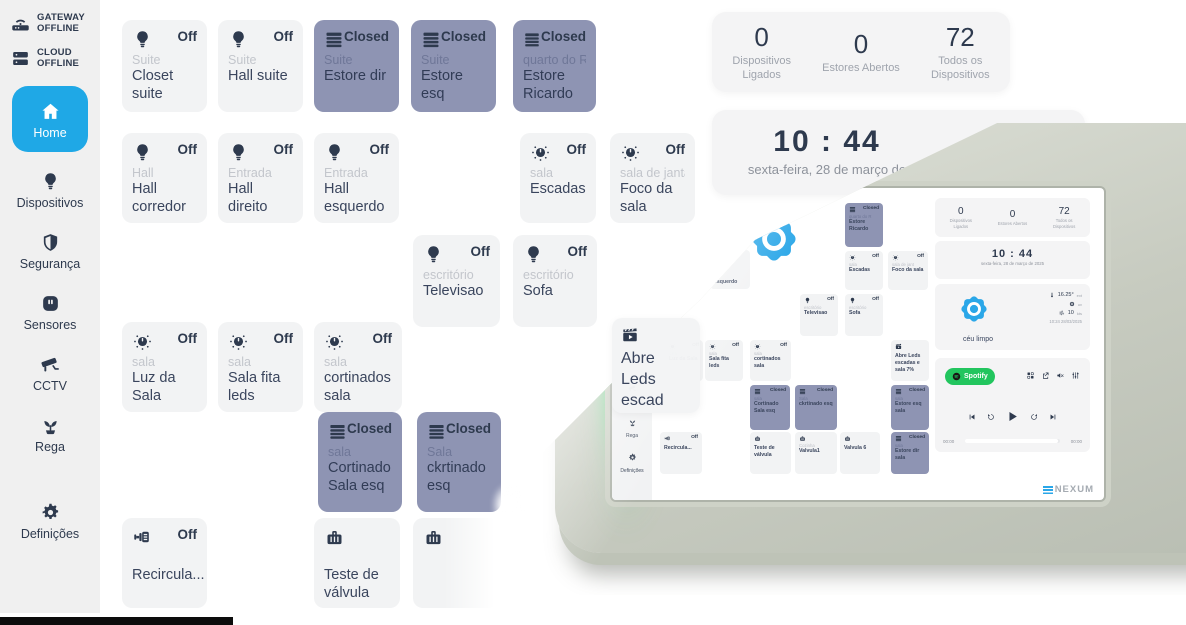  Describe the element at coordinates (164, 178) in the screenshot. I see `device-card: Off Hall Hall corredor` at that location.